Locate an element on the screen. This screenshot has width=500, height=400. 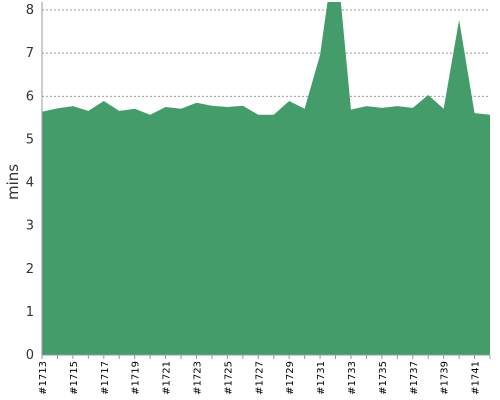
x-tick-label: #1731 is located at coordinates (321, 378).